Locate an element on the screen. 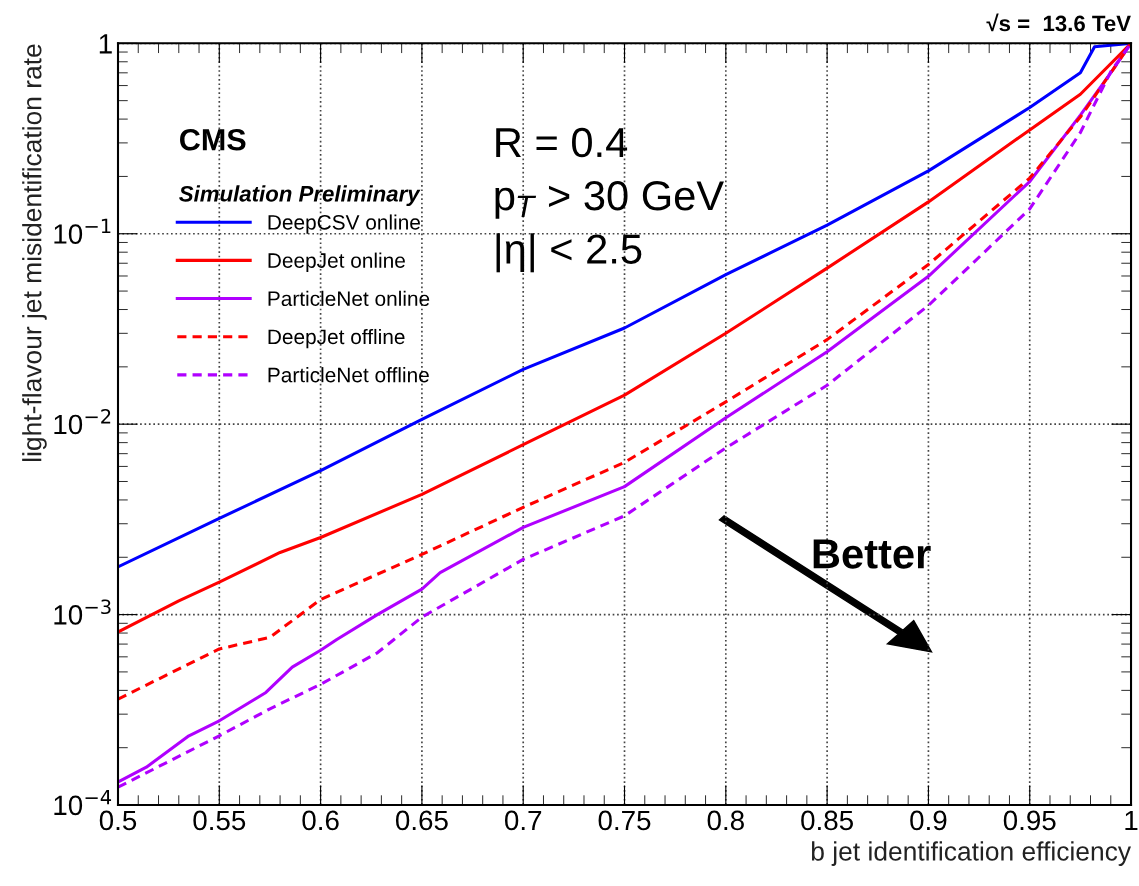 The width and height of the screenshot is (1139, 886). legend-label: ParticleNet offline is located at coordinates (348, 375).